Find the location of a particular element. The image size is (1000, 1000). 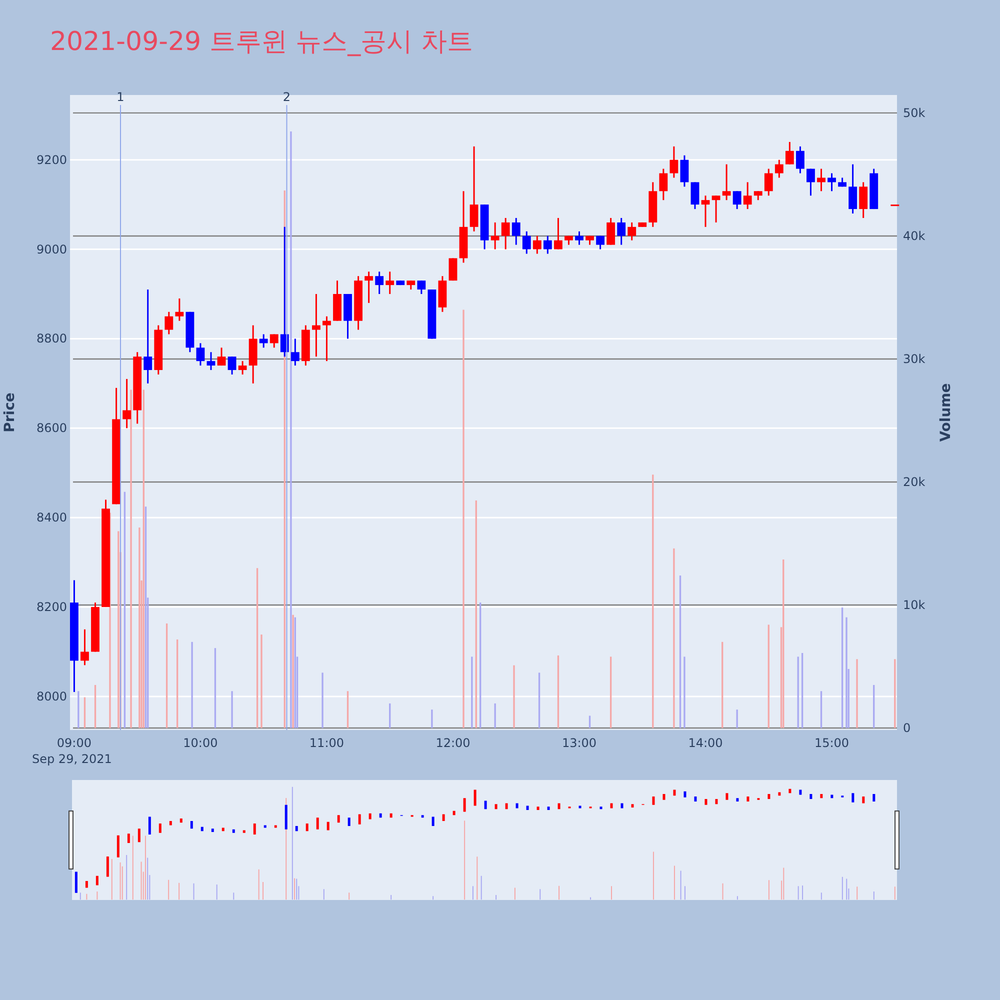

x-tick-label: 13:00 is located at coordinates (579, 743).